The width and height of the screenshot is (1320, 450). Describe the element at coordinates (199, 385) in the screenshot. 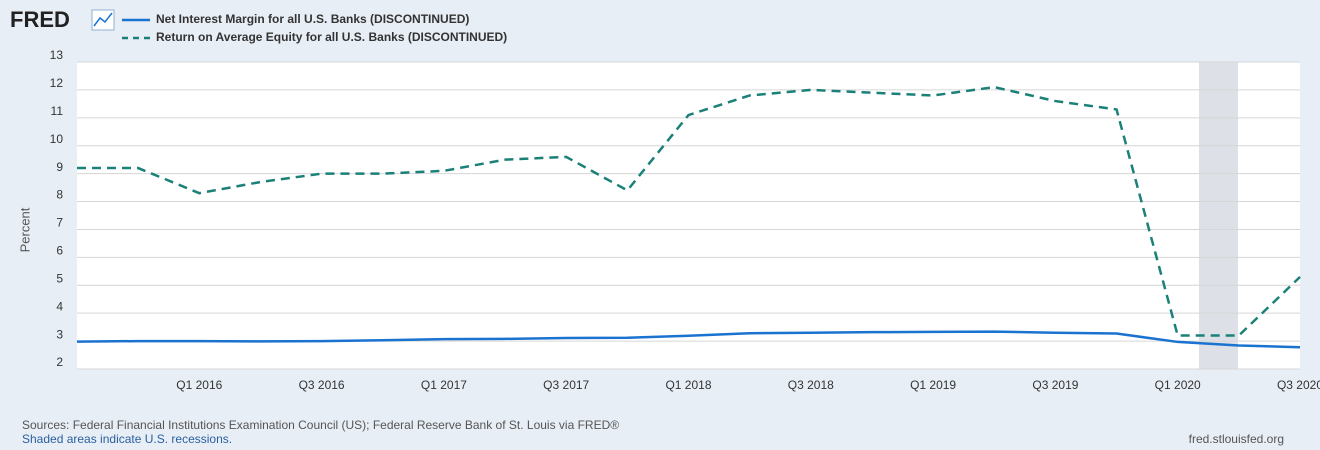

I see `x-tick-label: Q1 2016` at that location.